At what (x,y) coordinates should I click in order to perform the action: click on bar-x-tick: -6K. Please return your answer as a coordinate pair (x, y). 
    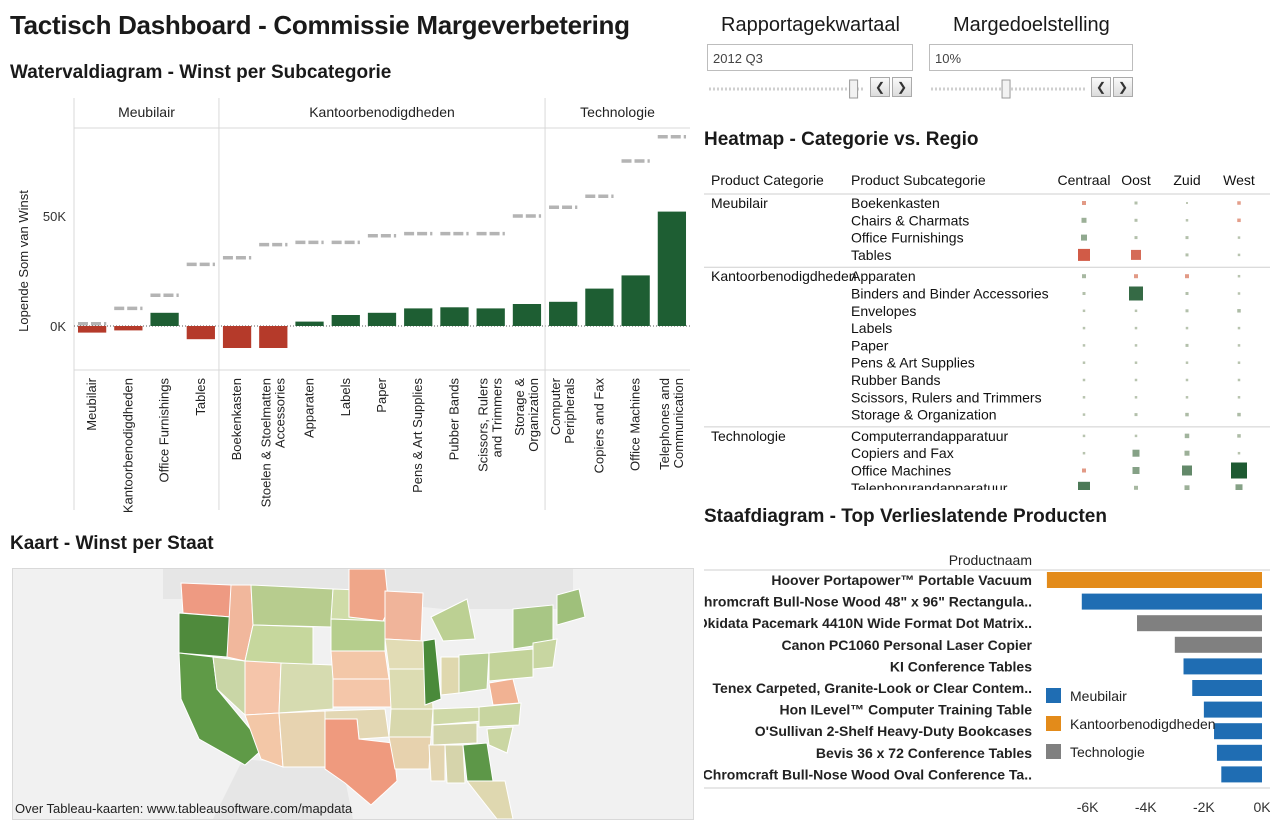
    Looking at the image, I should click on (1088, 807).